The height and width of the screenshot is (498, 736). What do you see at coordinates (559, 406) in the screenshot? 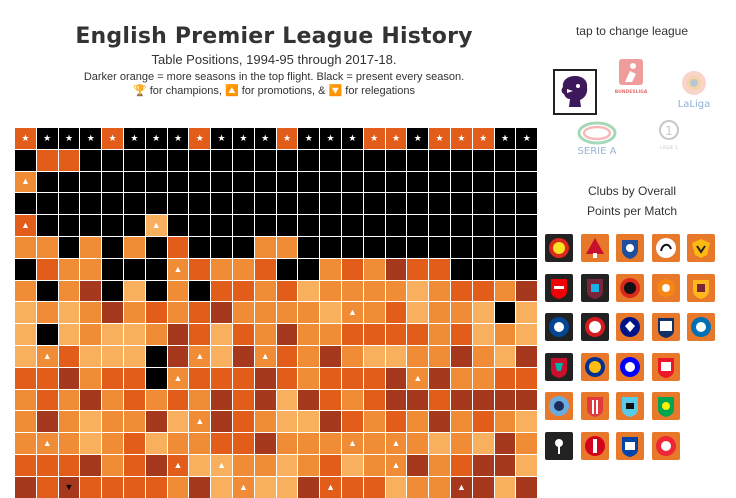
I see `club-crest-man-city` at bounding box center [559, 406].